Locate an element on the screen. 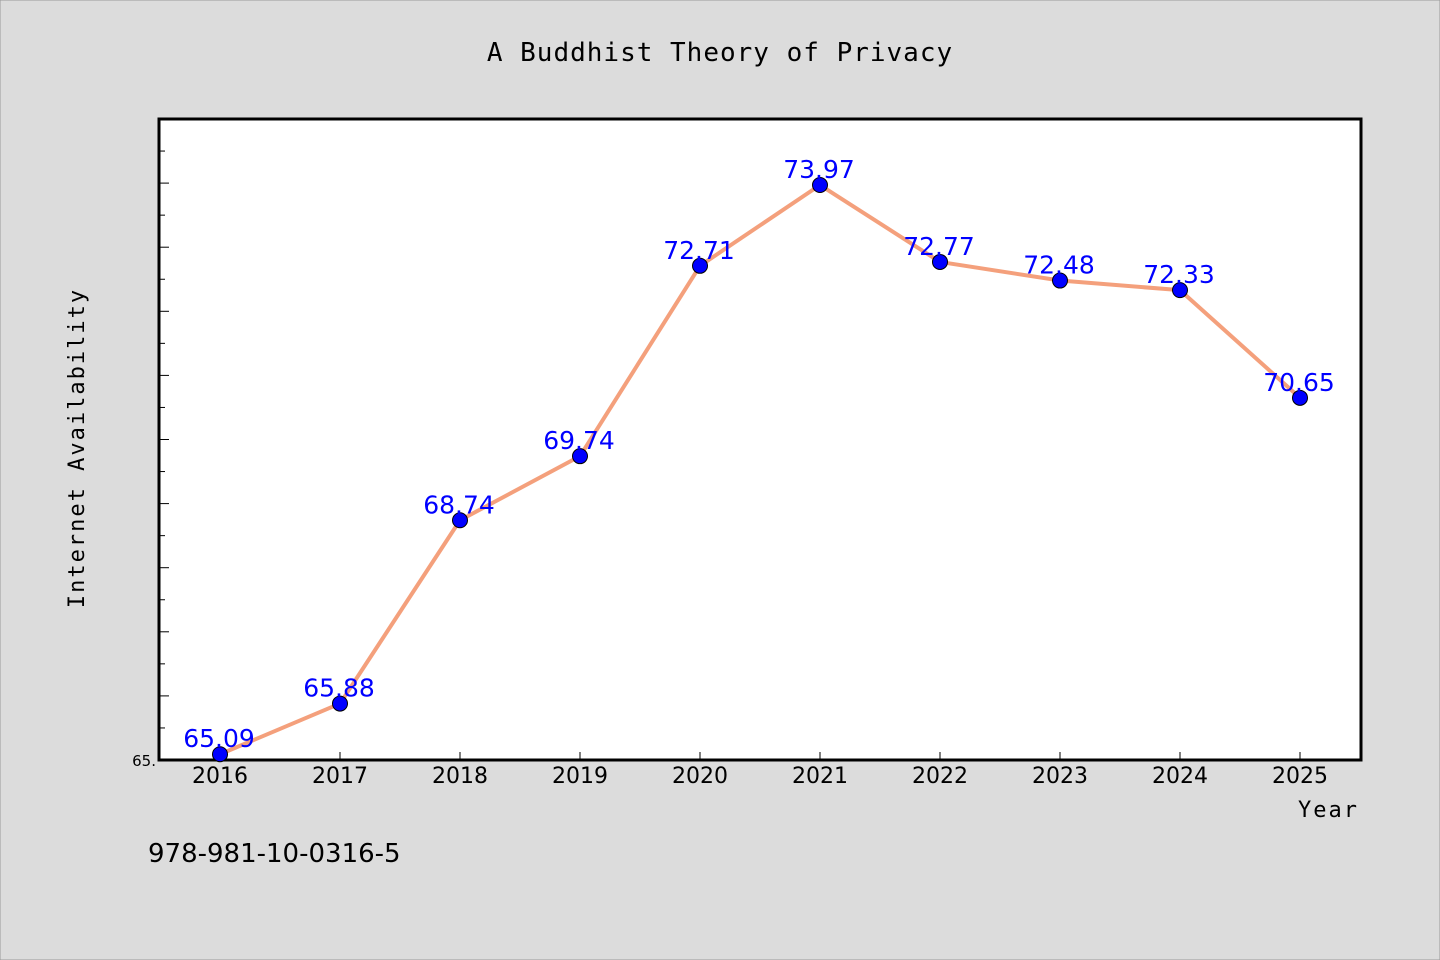  y-tick-label: 65. is located at coordinates (144, 761).